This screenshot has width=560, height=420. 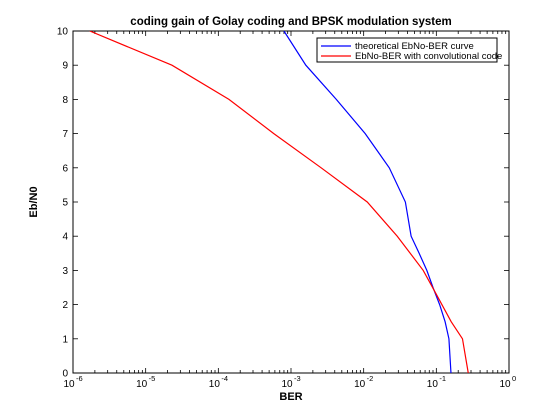 I want to click on y-tick-label: 9, so click(x=65, y=66).